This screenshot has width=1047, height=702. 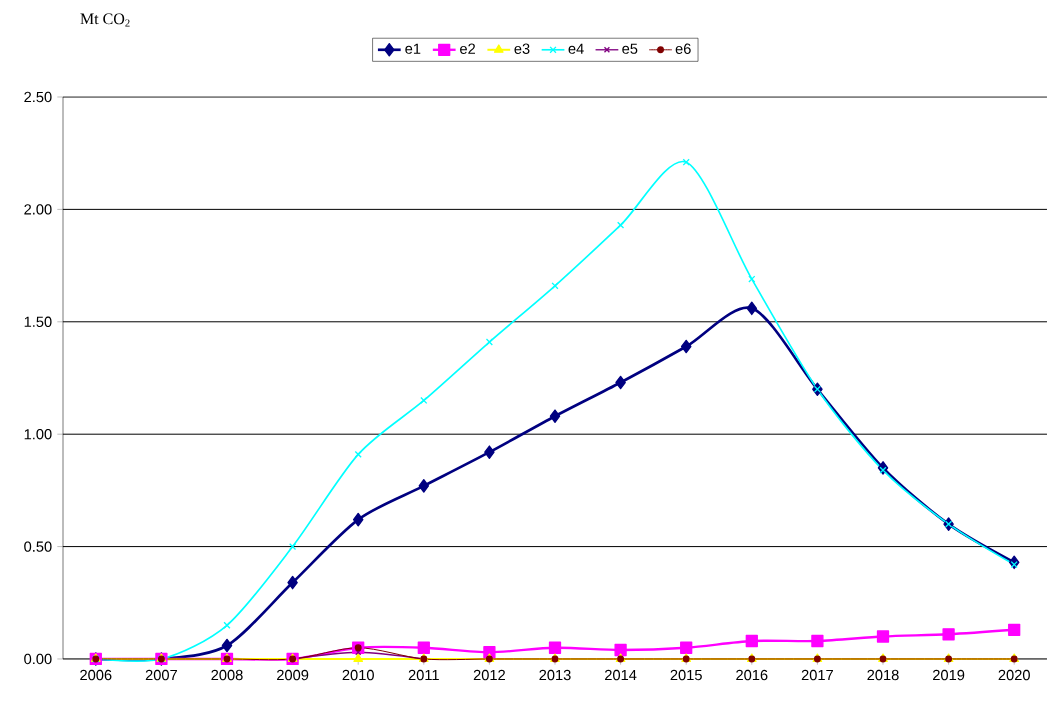 I want to click on legend-label: e6, so click(x=683, y=48).